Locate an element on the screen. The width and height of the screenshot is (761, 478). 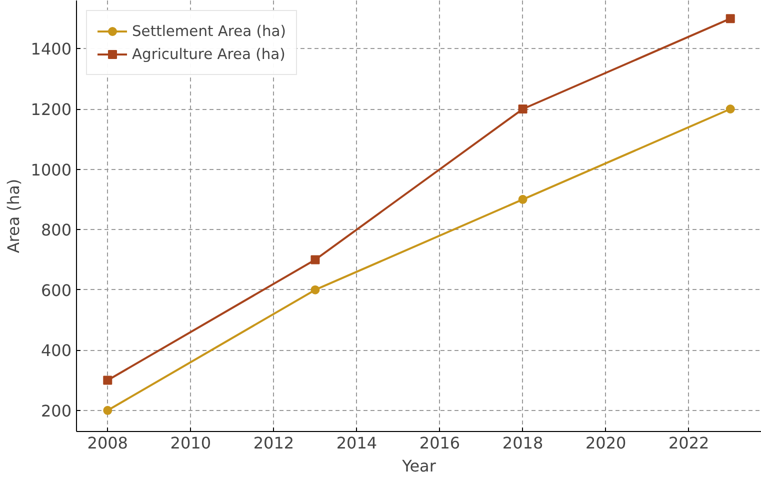
x-tick-label: 2018 is located at coordinates (523, 443).